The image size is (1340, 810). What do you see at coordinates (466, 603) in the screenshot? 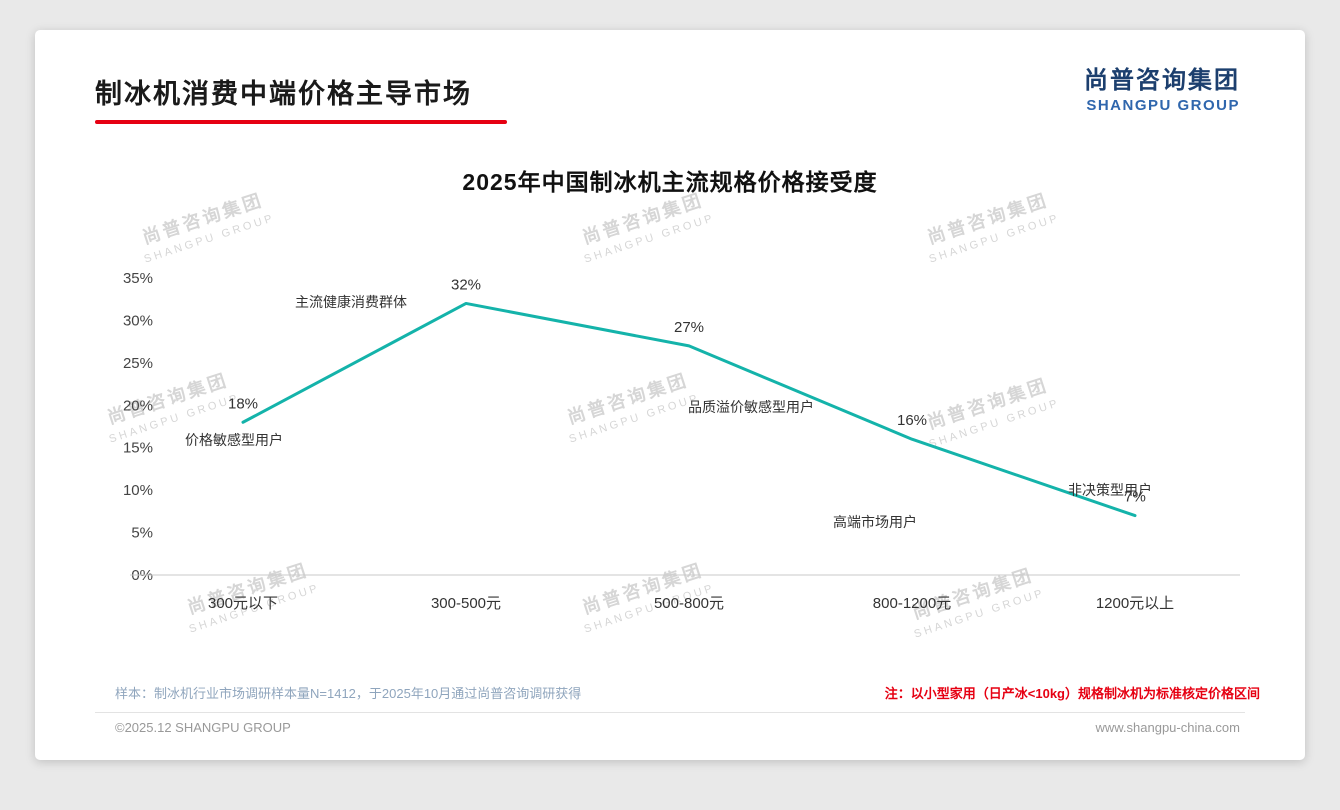
I see `x-axis-label: 300-500元` at bounding box center [466, 603].